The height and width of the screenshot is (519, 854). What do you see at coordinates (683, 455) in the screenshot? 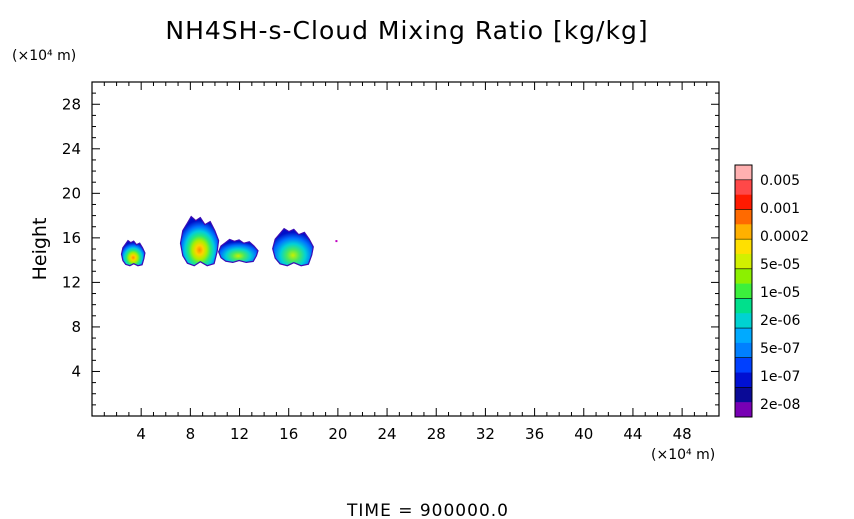
I see `x-axis-unit: (×10⁴ m)` at bounding box center [683, 455].